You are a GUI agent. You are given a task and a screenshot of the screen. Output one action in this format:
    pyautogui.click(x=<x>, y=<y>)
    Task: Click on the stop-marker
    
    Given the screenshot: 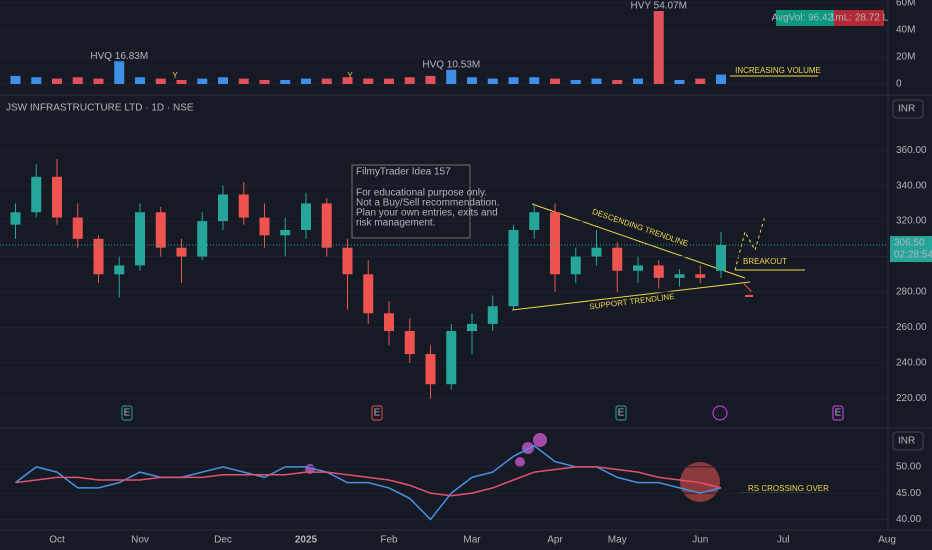 What is the action you would take?
    pyautogui.click(x=748, y=288)
    